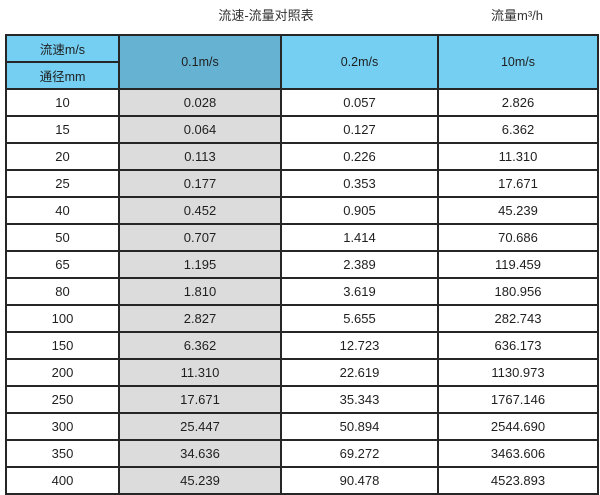 This screenshot has width=600, height=495. I want to click on table-row: 100 2.827 5.655 282.743, so click(302, 318).